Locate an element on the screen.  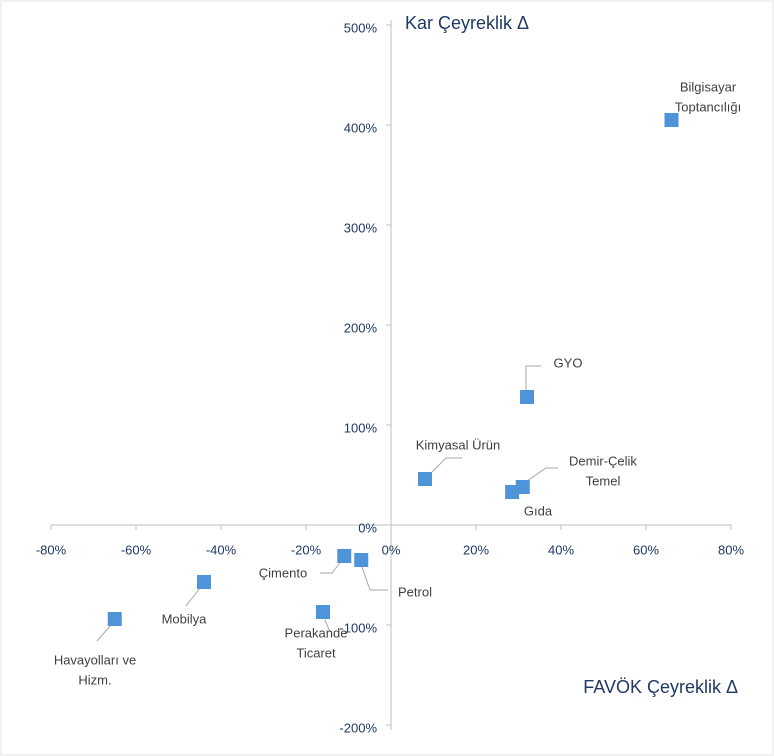
y-tick-label: 400% is located at coordinates (361, 127).